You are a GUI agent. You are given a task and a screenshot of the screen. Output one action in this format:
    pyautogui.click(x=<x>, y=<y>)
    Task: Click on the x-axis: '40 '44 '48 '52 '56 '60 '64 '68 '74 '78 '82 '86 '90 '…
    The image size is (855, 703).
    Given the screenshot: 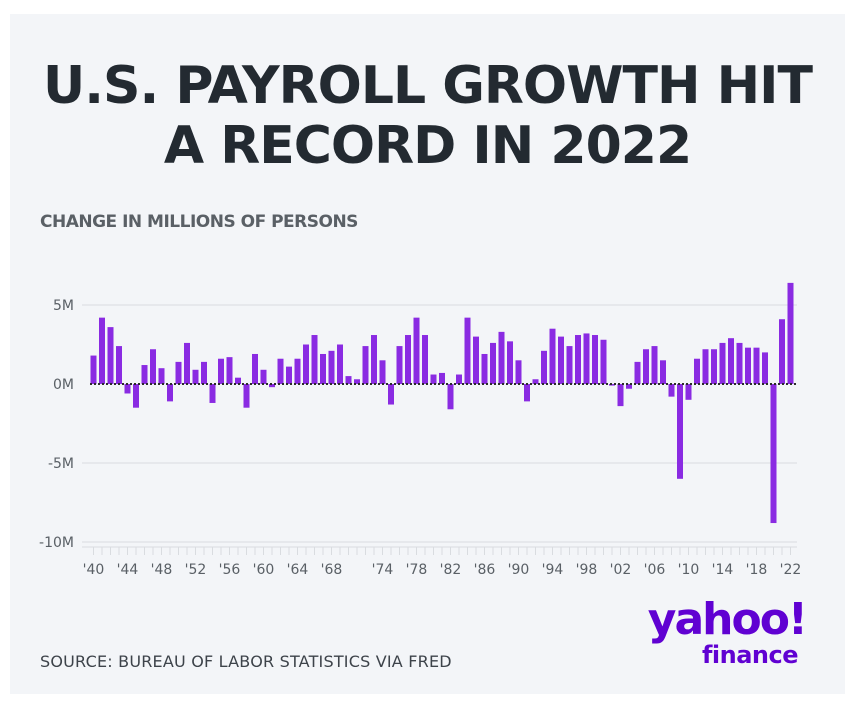 What is the action you would take?
    pyautogui.click(x=441, y=562)
    